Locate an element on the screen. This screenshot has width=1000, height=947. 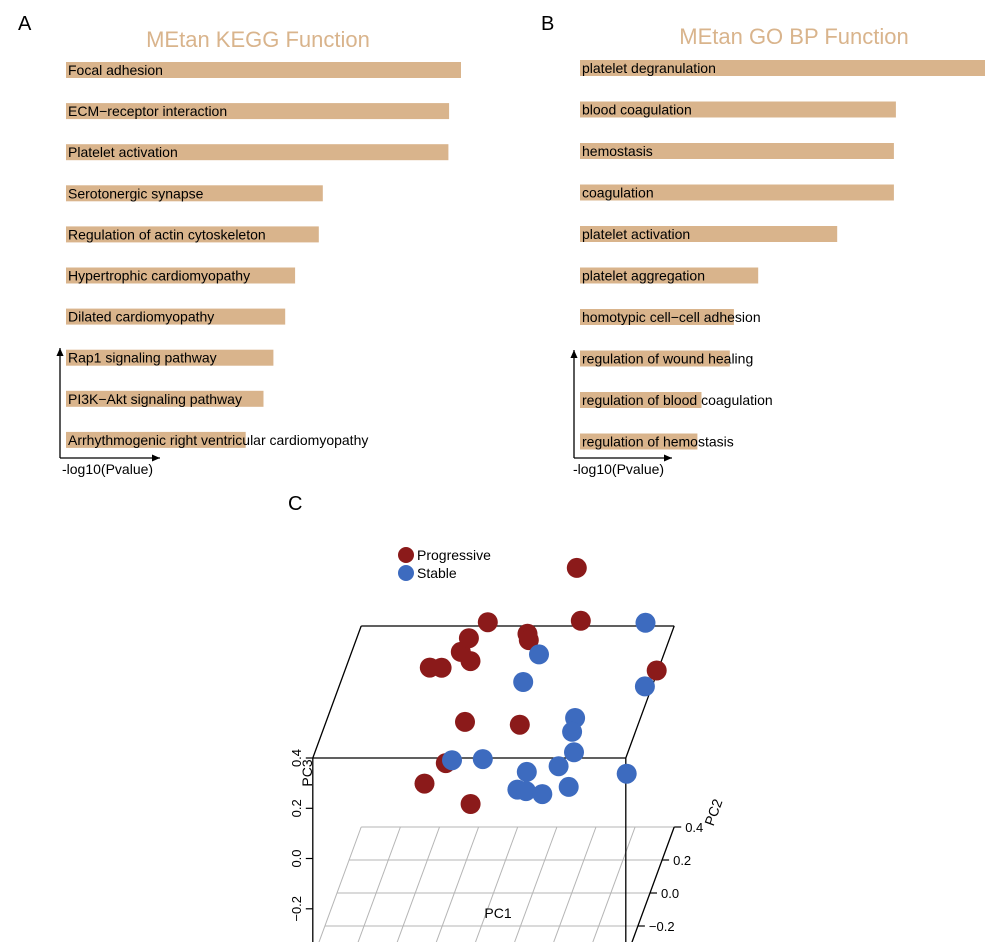
x-axis-title: PC1 is located at coordinates (497, 913).